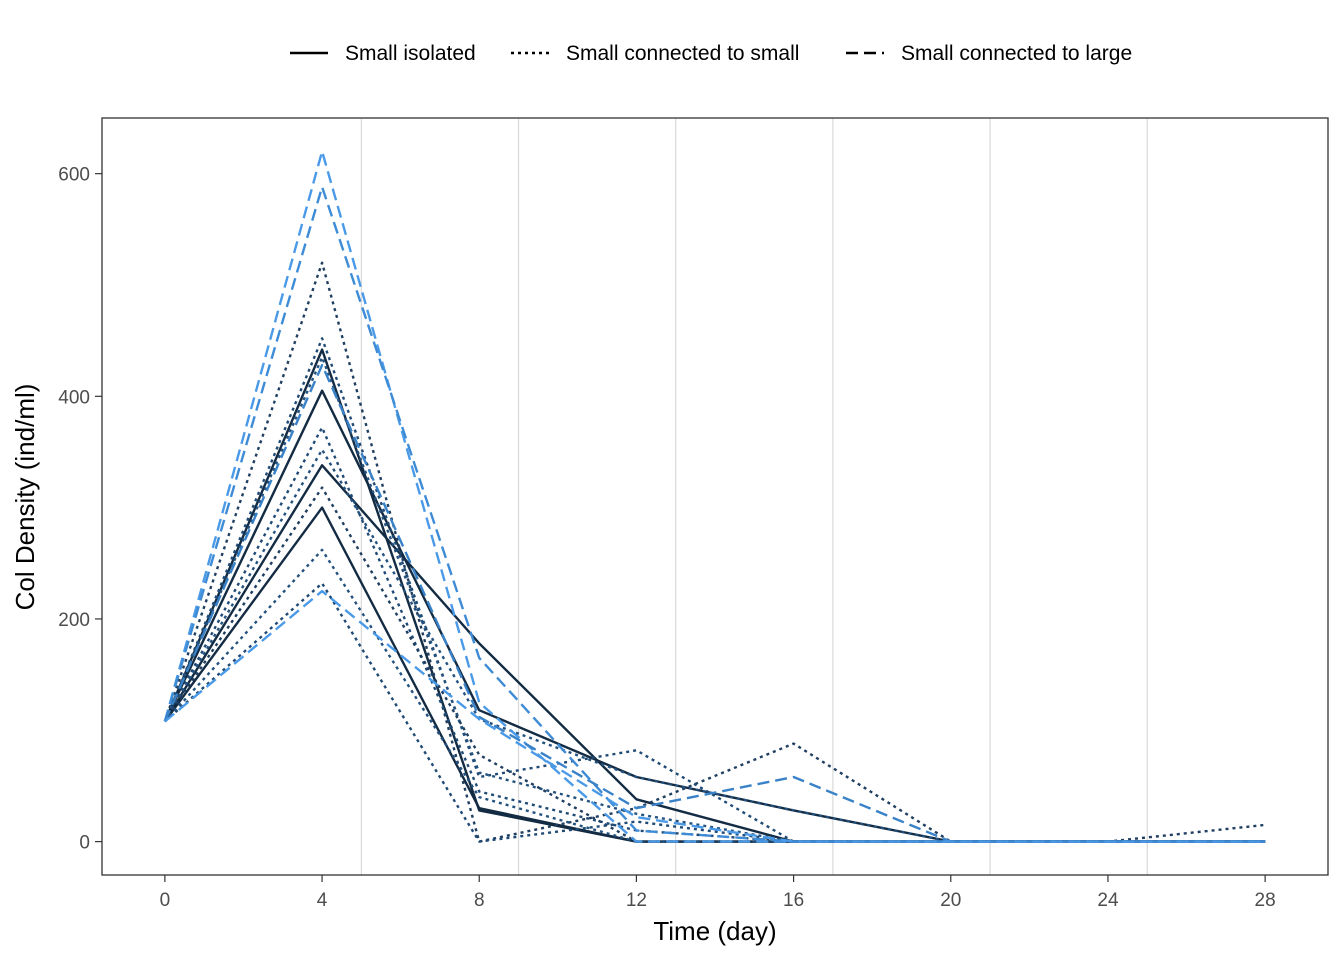  Describe the element at coordinates (1265, 900) in the screenshot. I see `x-tick-label: 28` at that location.